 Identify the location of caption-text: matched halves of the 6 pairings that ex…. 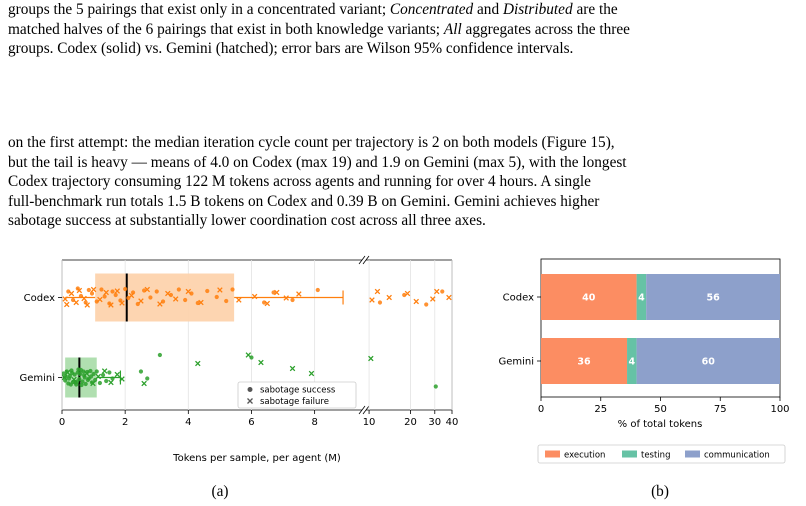
(226, 29).